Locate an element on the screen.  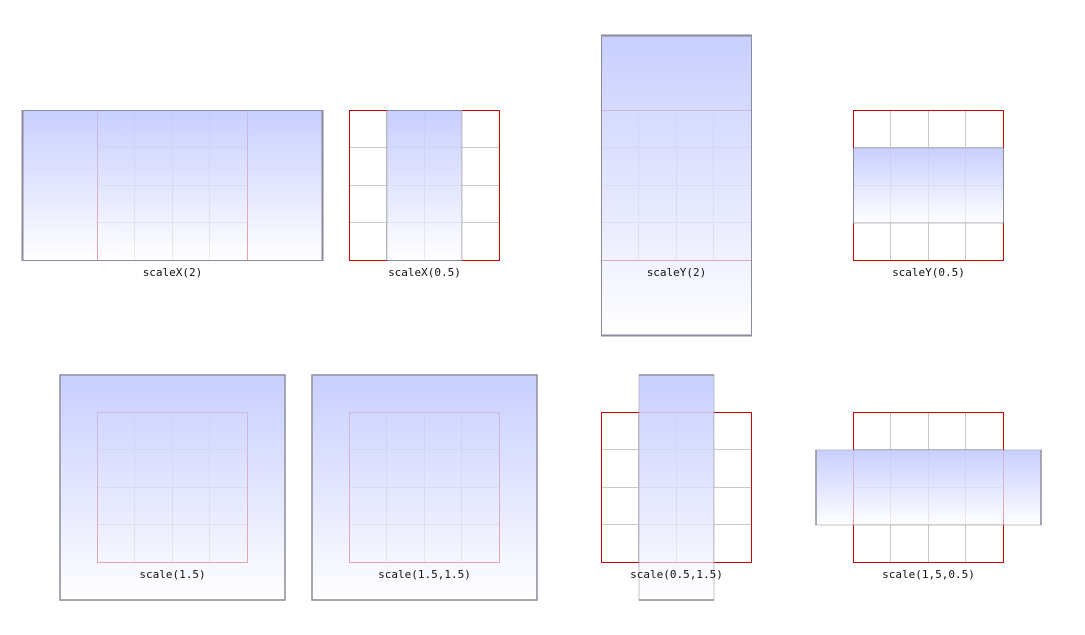
demo-scale-0-5-1-5: scale(0.5,1.5) is located at coordinates (676, 487).